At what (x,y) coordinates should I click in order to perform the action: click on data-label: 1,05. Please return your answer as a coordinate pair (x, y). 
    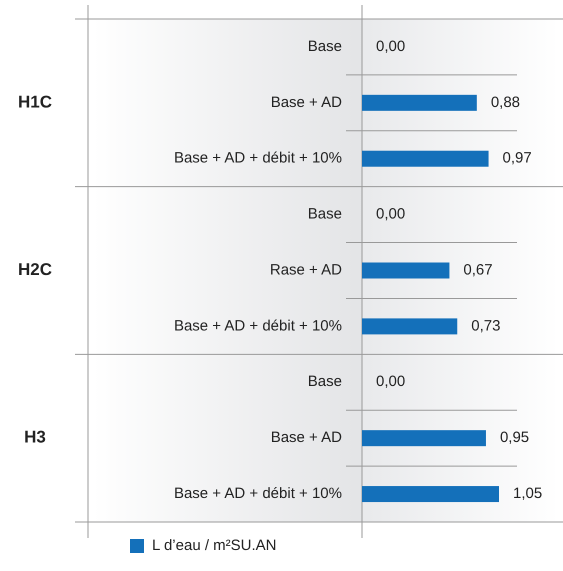
    Looking at the image, I should click on (527, 493).